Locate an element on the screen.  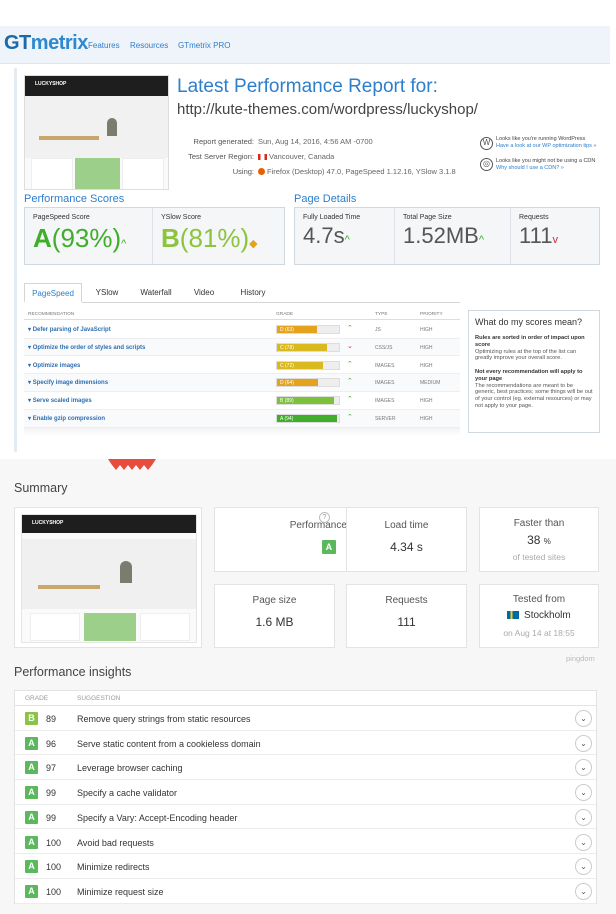
report-title: Latest Performance Report for: is located at coordinates (307, 86).